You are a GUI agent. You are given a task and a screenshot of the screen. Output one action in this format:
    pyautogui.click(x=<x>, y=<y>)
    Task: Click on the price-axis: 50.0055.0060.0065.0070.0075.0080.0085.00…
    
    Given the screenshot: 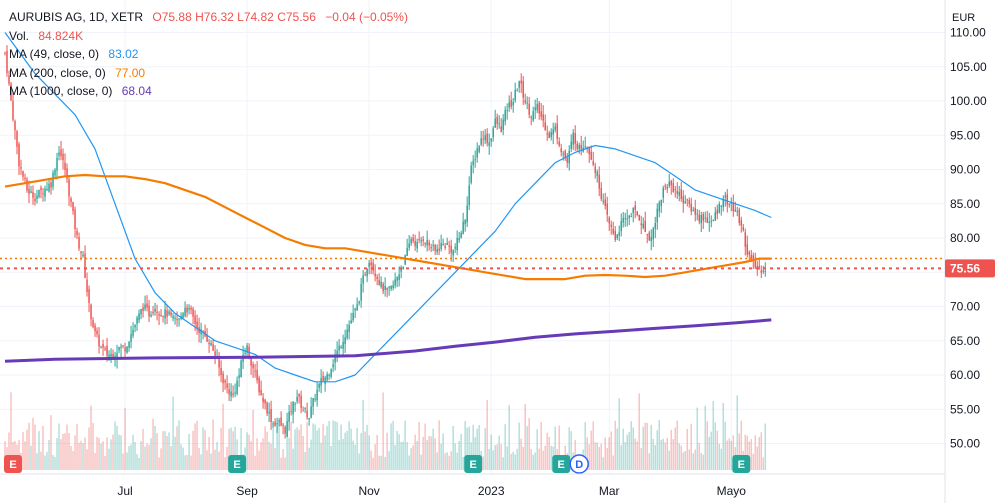 What is the action you would take?
    pyautogui.click(x=968, y=238)
    